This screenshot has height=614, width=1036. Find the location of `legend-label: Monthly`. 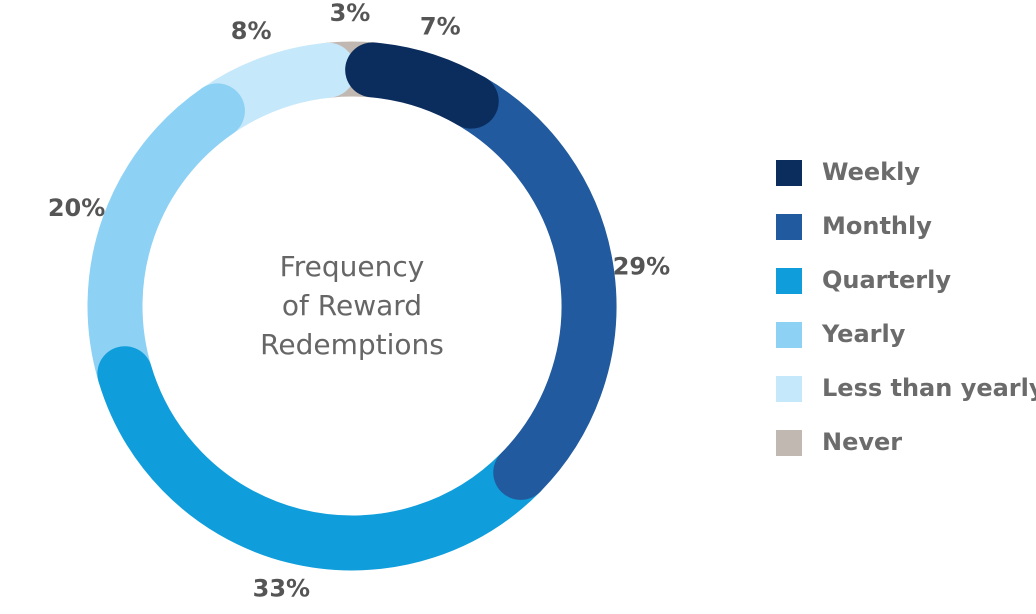

legend-label: Monthly is located at coordinates (877, 226).